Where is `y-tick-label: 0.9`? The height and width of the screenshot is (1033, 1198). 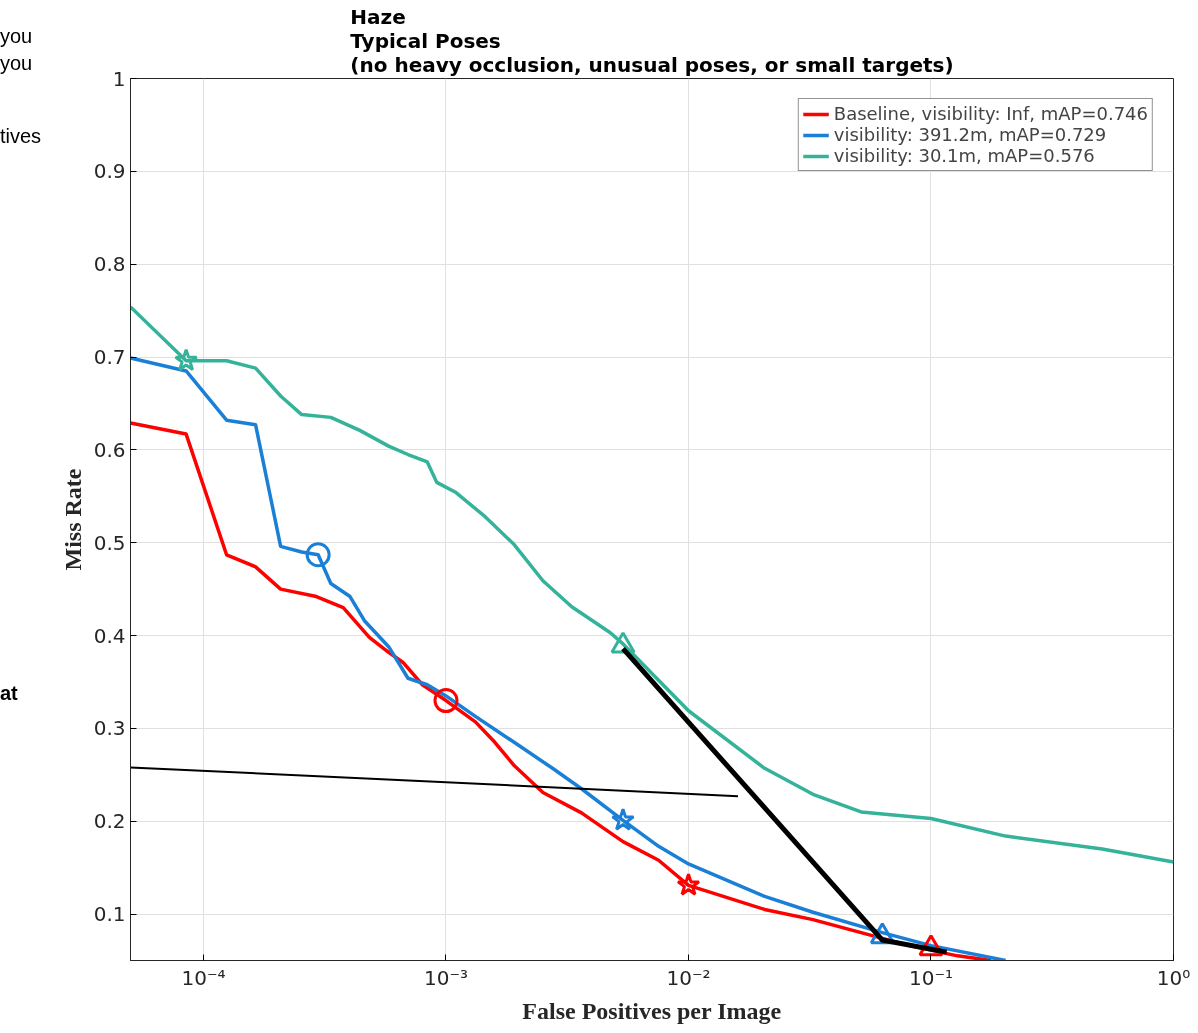 y-tick-label: 0.9 is located at coordinates (109, 171).